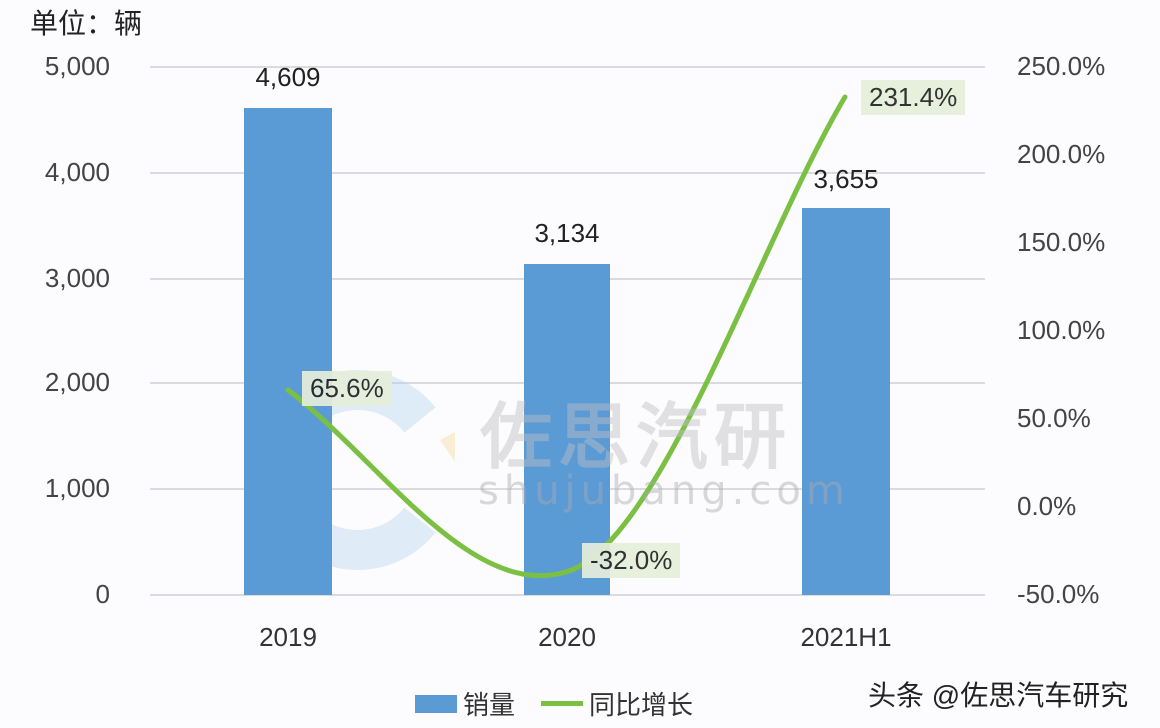 This screenshot has height=728, width=1160. I want to click on y-tick: 0, so click(102, 594).